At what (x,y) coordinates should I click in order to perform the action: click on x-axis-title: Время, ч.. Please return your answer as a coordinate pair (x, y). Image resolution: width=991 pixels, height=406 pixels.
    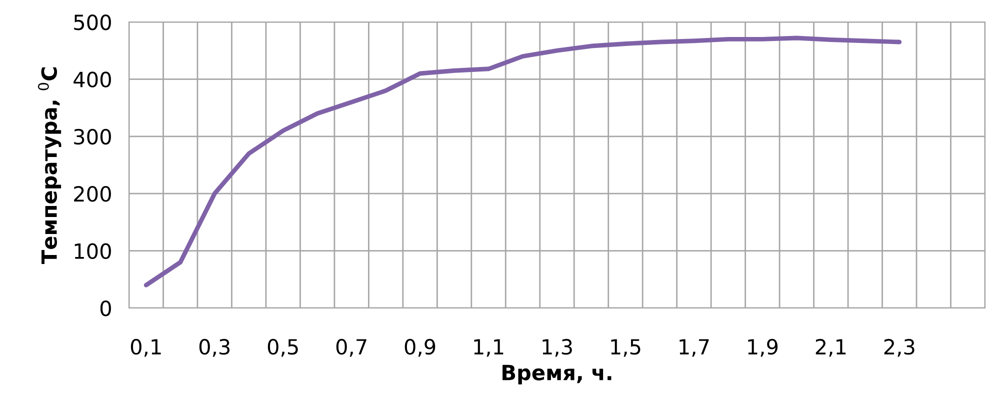
    Looking at the image, I should click on (557, 374).